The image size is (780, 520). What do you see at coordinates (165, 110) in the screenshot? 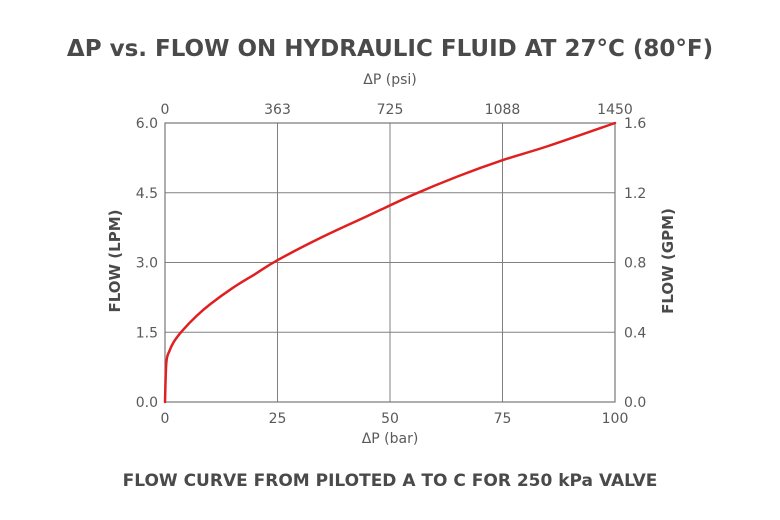
I see `x2-tick-label: 0` at bounding box center [165, 110].